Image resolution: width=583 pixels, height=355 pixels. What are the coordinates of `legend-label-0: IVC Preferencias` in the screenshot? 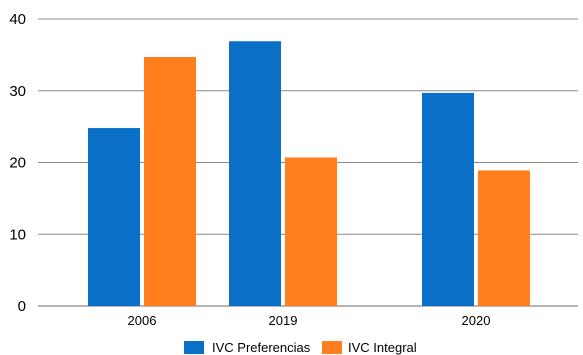 It's located at (261, 347).